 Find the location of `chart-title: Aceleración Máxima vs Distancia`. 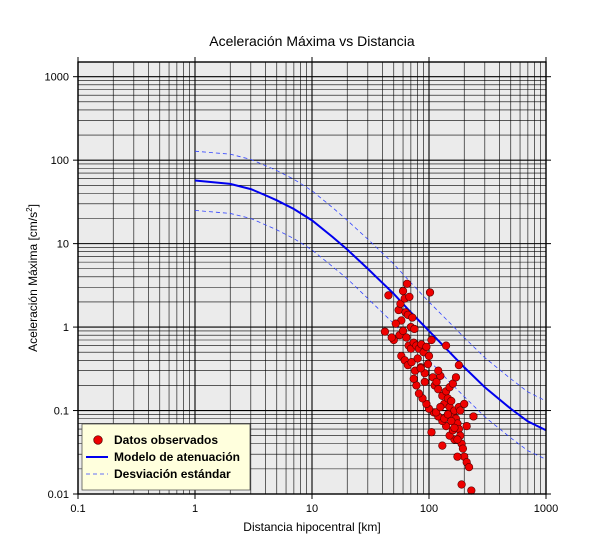

chart-title: Aceleración Máxima vs Distancia is located at coordinates (312, 41).